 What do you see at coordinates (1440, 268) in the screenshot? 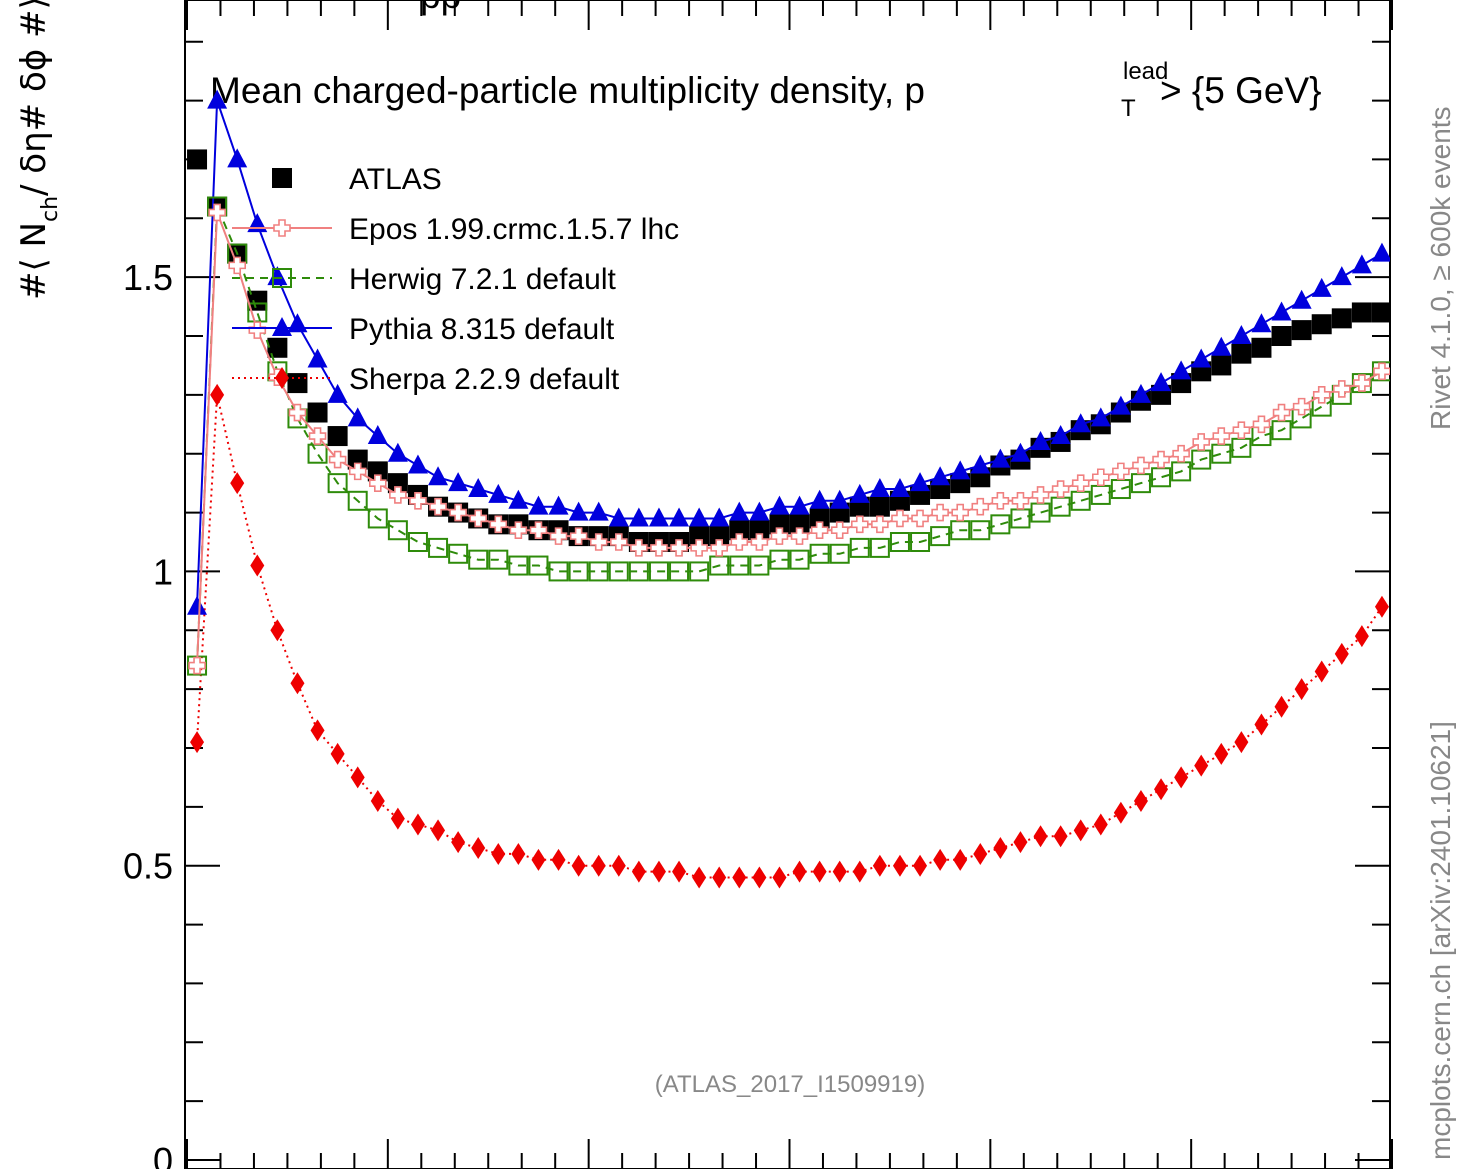
I see `rivet-version-text: Rivet 4.1.0, ≥ 600k events` at bounding box center [1440, 268].